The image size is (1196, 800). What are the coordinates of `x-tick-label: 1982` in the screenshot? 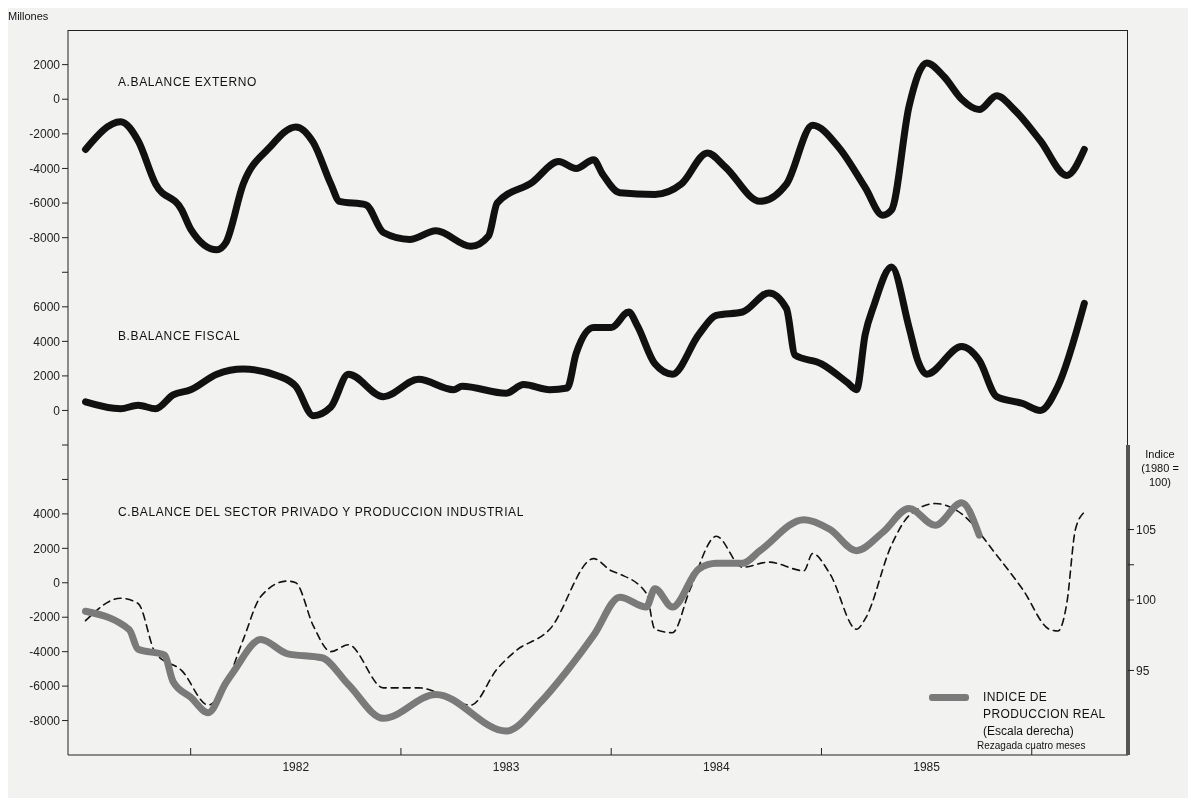 It's located at (296, 767).